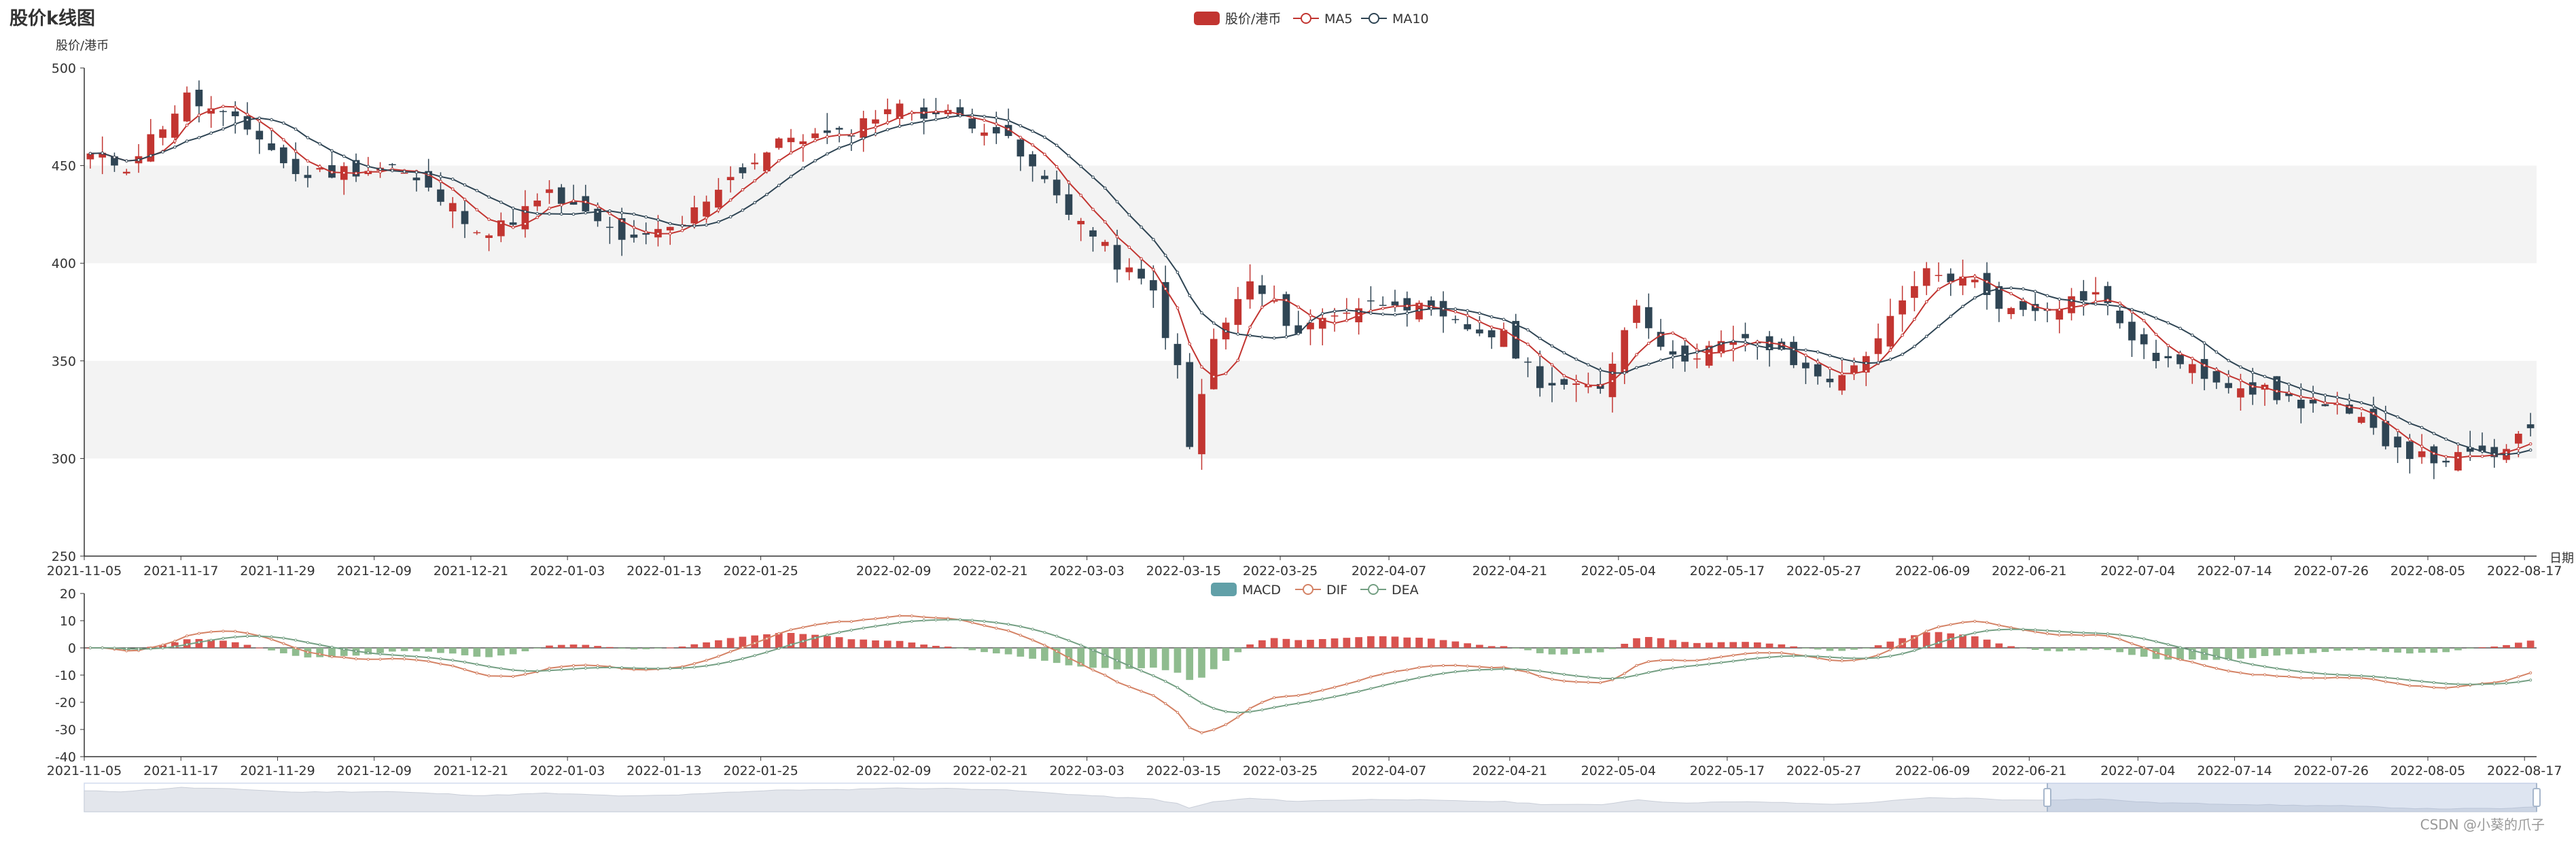 This screenshot has height=843, width=2576. Describe the element at coordinates (1311, 19) in the screenshot. I see `kline-legend: 股价/港币 MA5 MA10` at that location.